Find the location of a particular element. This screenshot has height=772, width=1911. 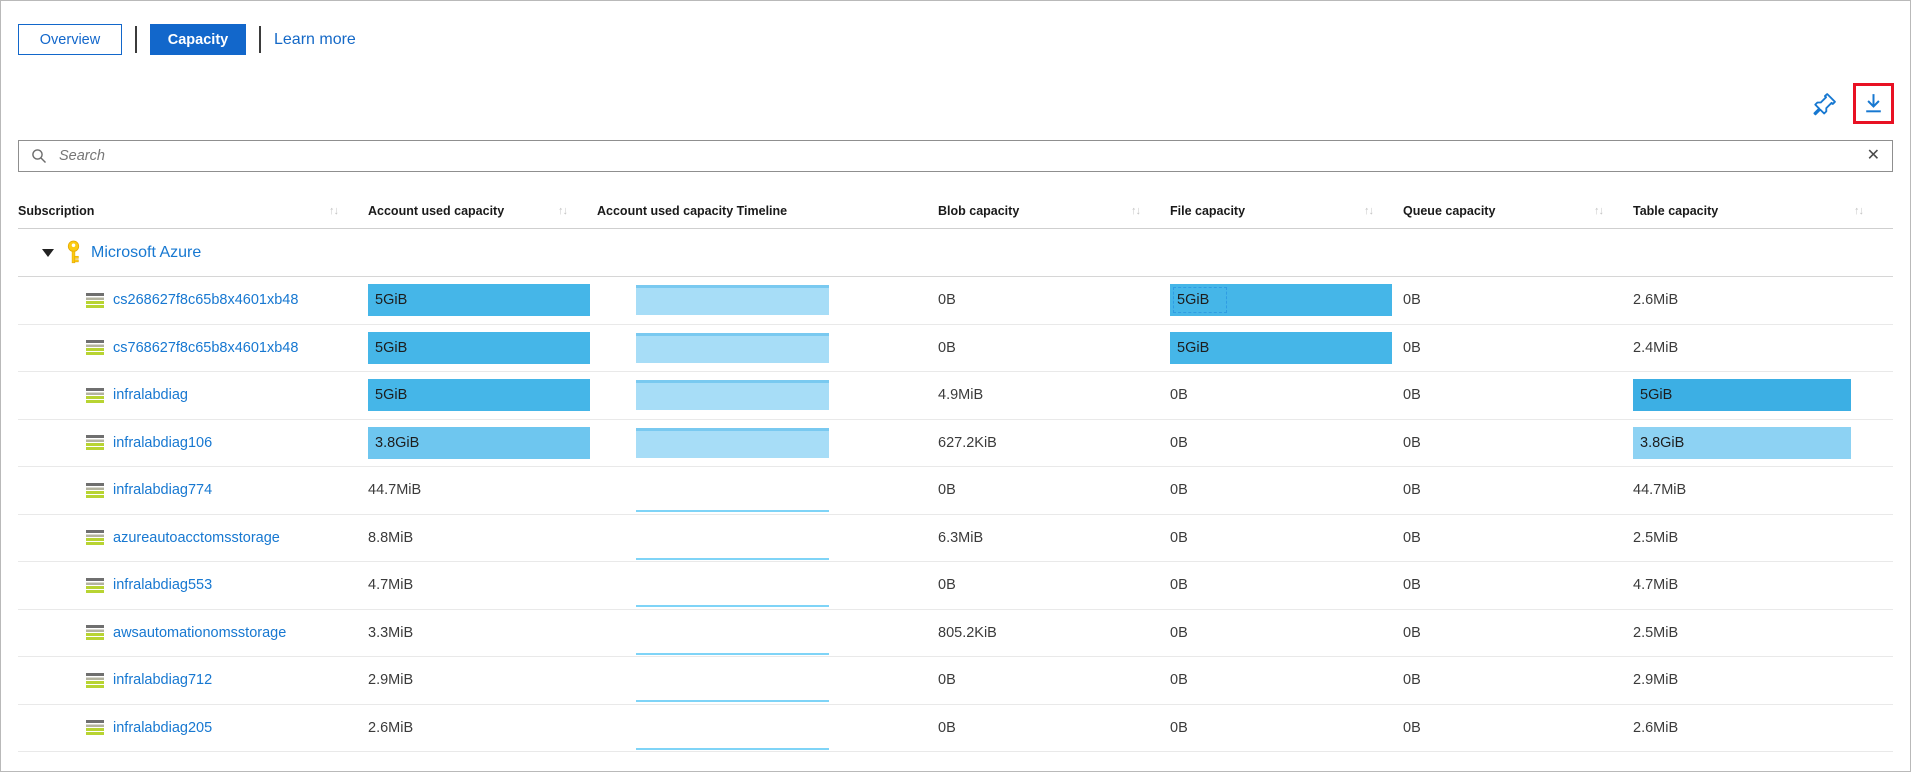

capacity-cell: 44.7MiB is located at coordinates (1763, 490).